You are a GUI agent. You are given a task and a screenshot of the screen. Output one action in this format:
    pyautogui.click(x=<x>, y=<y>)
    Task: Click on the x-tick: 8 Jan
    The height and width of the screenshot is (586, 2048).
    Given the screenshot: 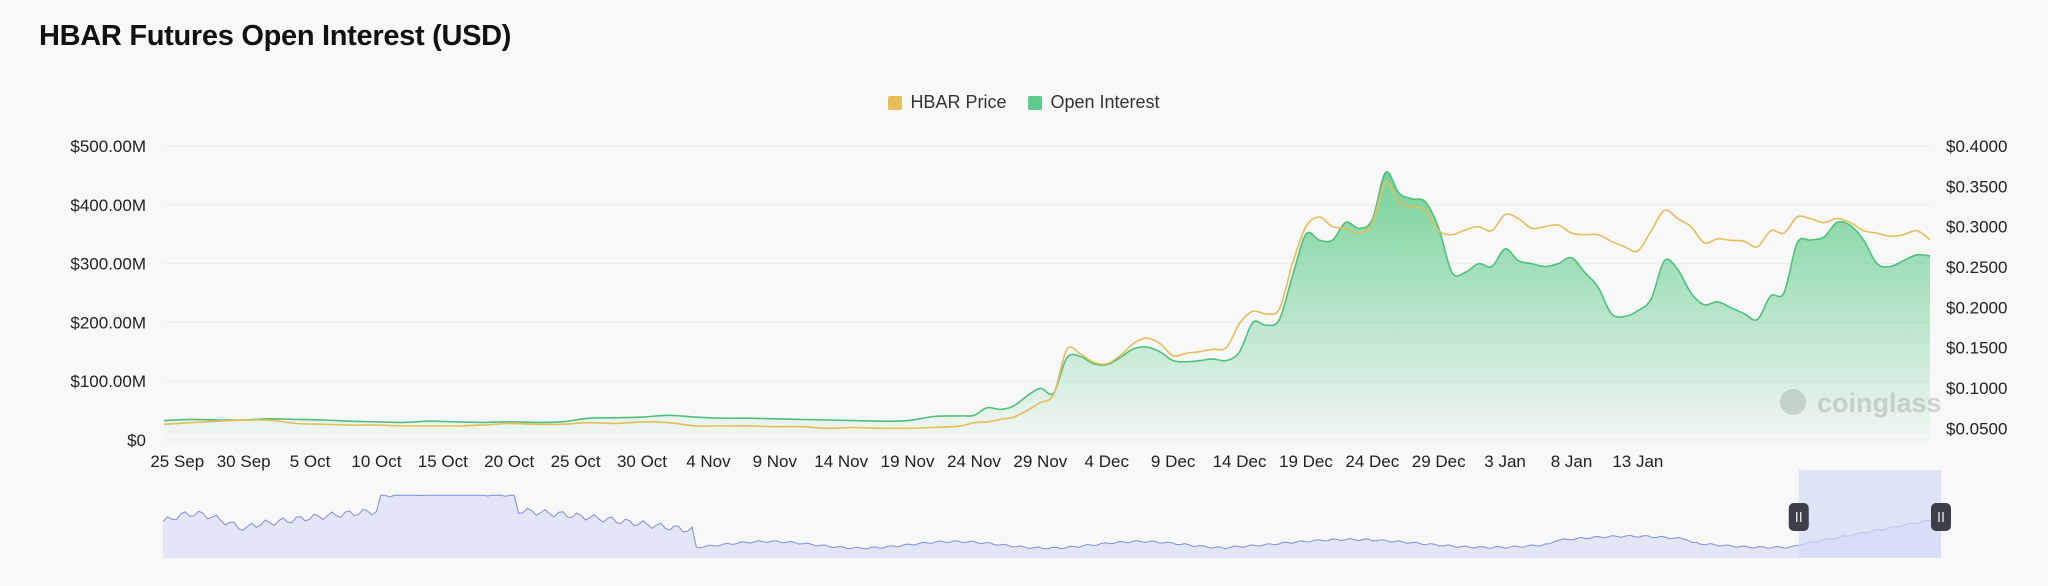 What is the action you would take?
    pyautogui.click(x=1572, y=461)
    